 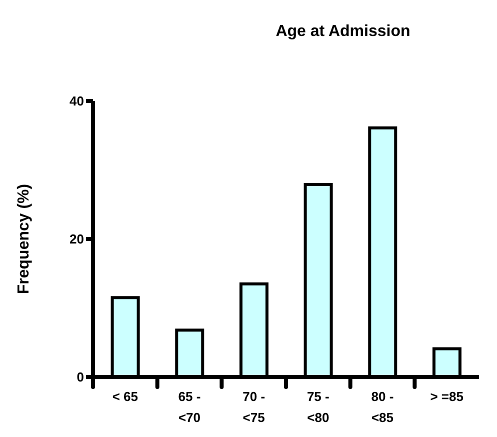 I want to click on y-tick-label: 40, so click(x=77, y=101).